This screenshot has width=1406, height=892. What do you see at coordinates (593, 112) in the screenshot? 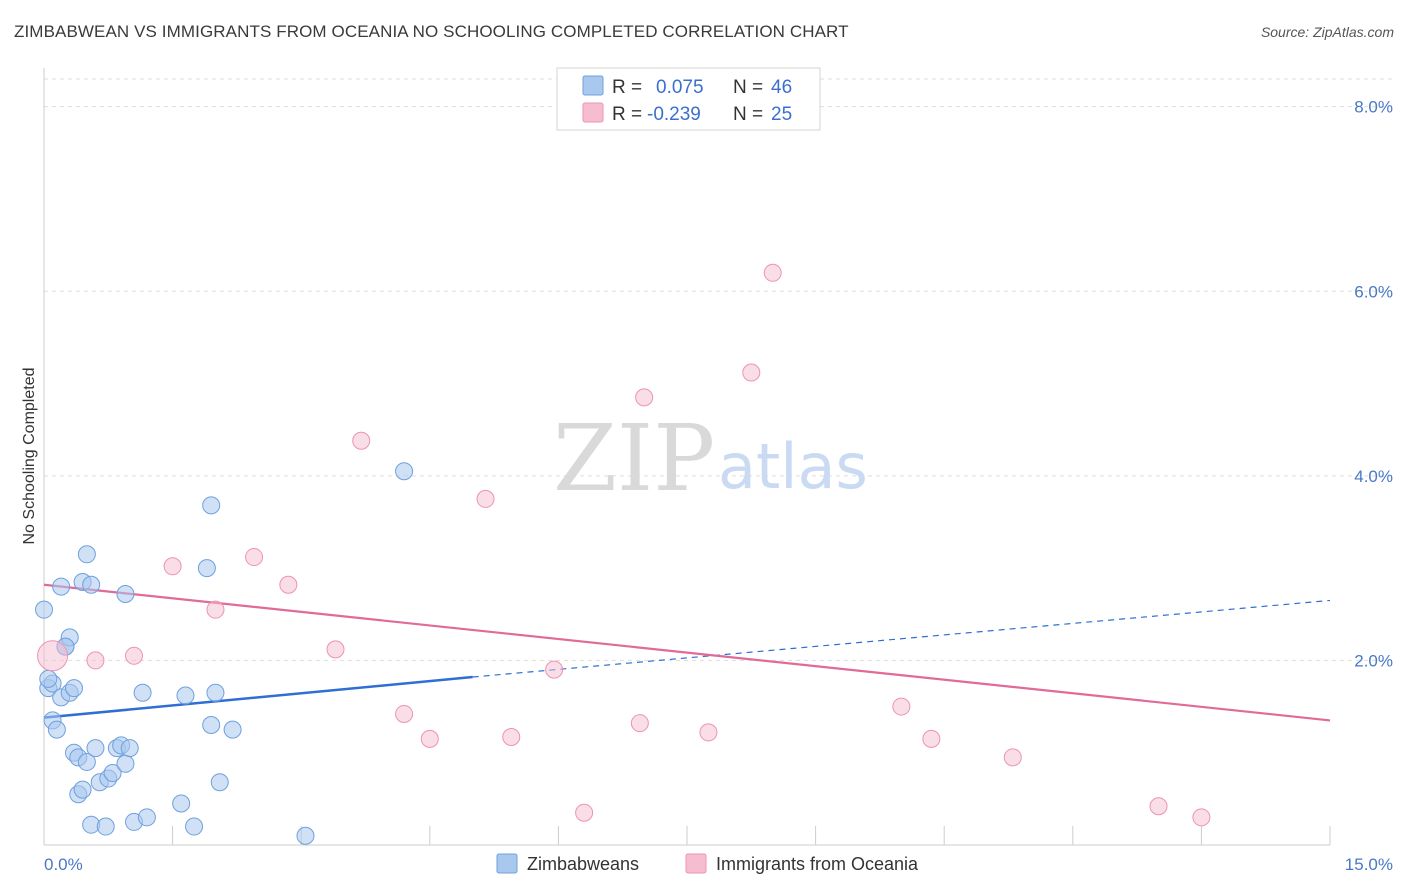
I see `legend-pink-swatch` at bounding box center [593, 112].